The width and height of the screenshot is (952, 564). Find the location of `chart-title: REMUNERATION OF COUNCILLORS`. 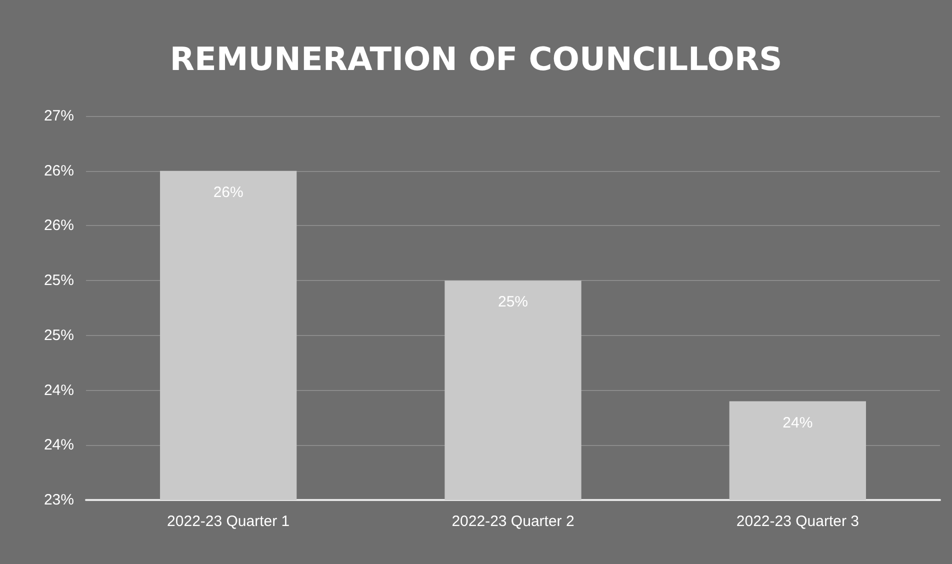

chart-title: REMUNERATION OF COUNCILLORS is located at coordinates (476, 59).